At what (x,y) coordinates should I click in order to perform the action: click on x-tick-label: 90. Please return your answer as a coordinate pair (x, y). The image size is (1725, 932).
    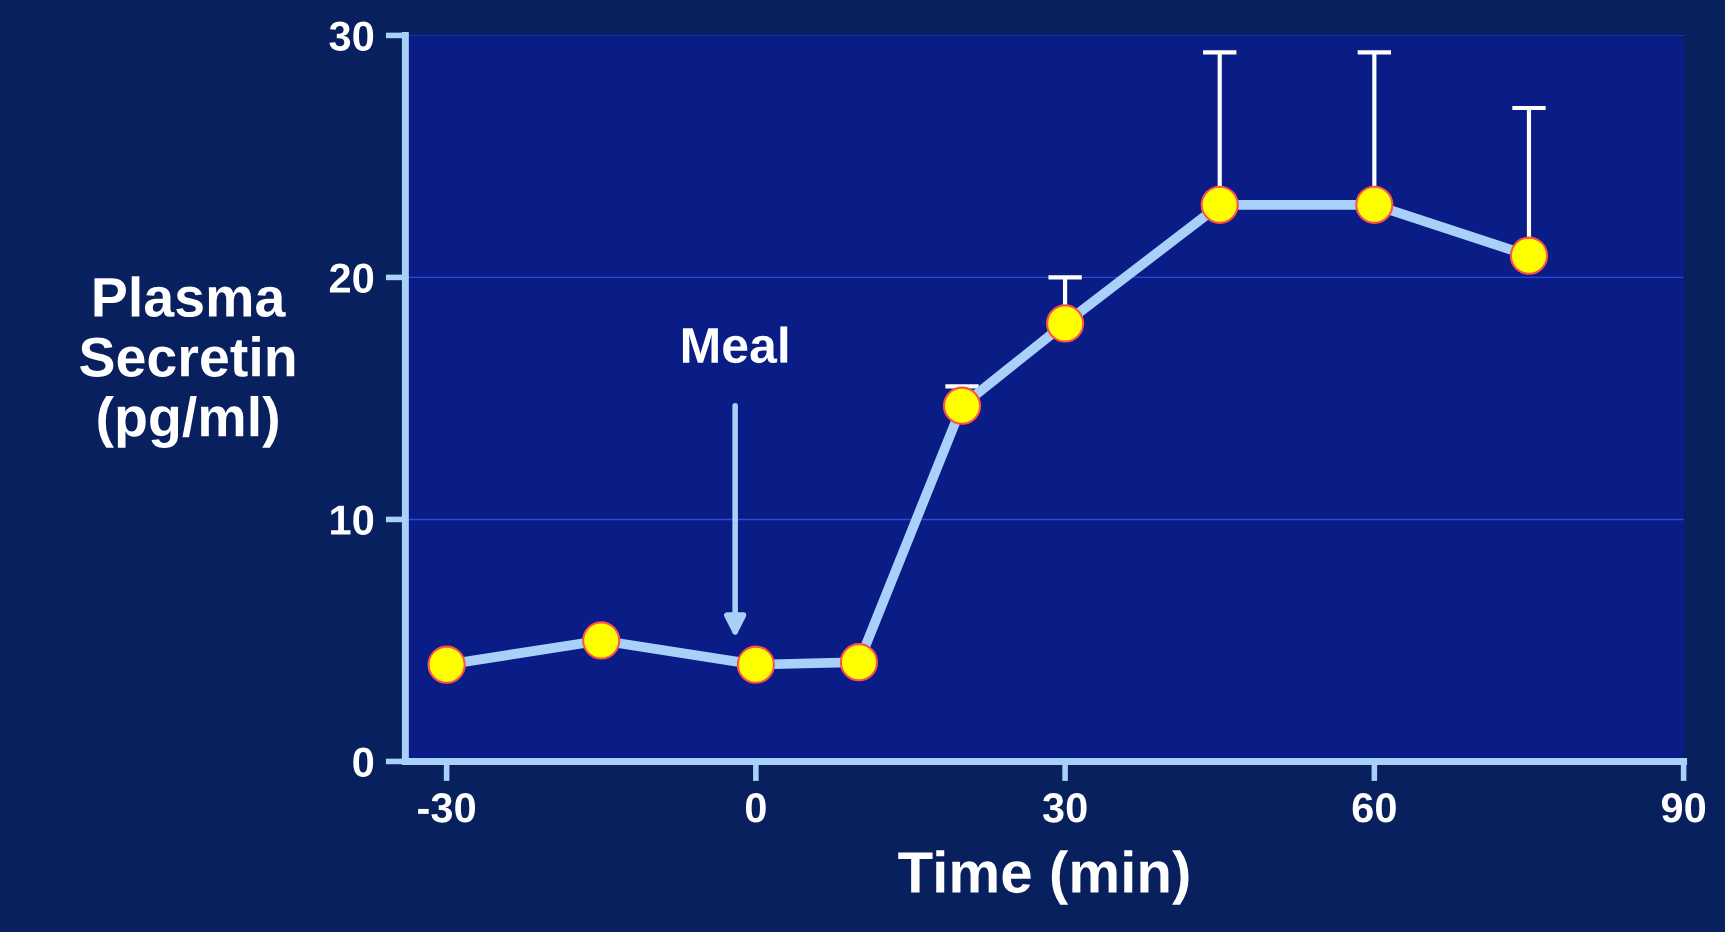
    Looking at the image, I should click on (1683, 808).